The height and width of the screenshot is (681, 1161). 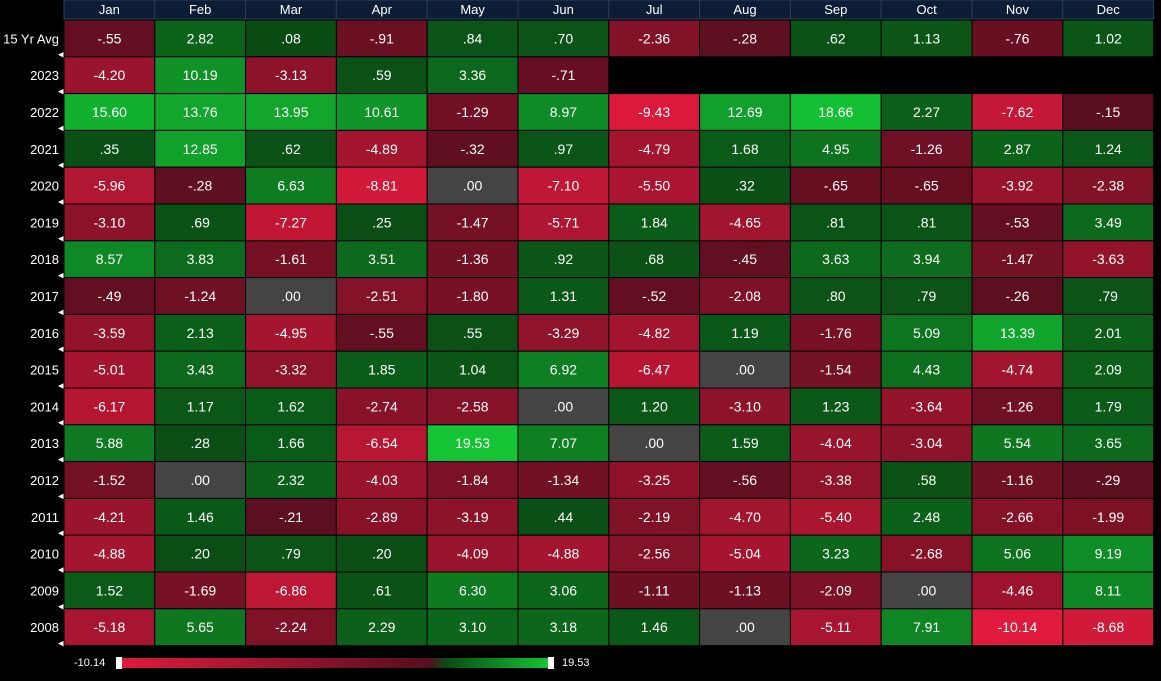 What do you see at coordinates (44, 75) in the screenshot?
I see `row-label-2023: 2023` at bounding box center [44, 75].